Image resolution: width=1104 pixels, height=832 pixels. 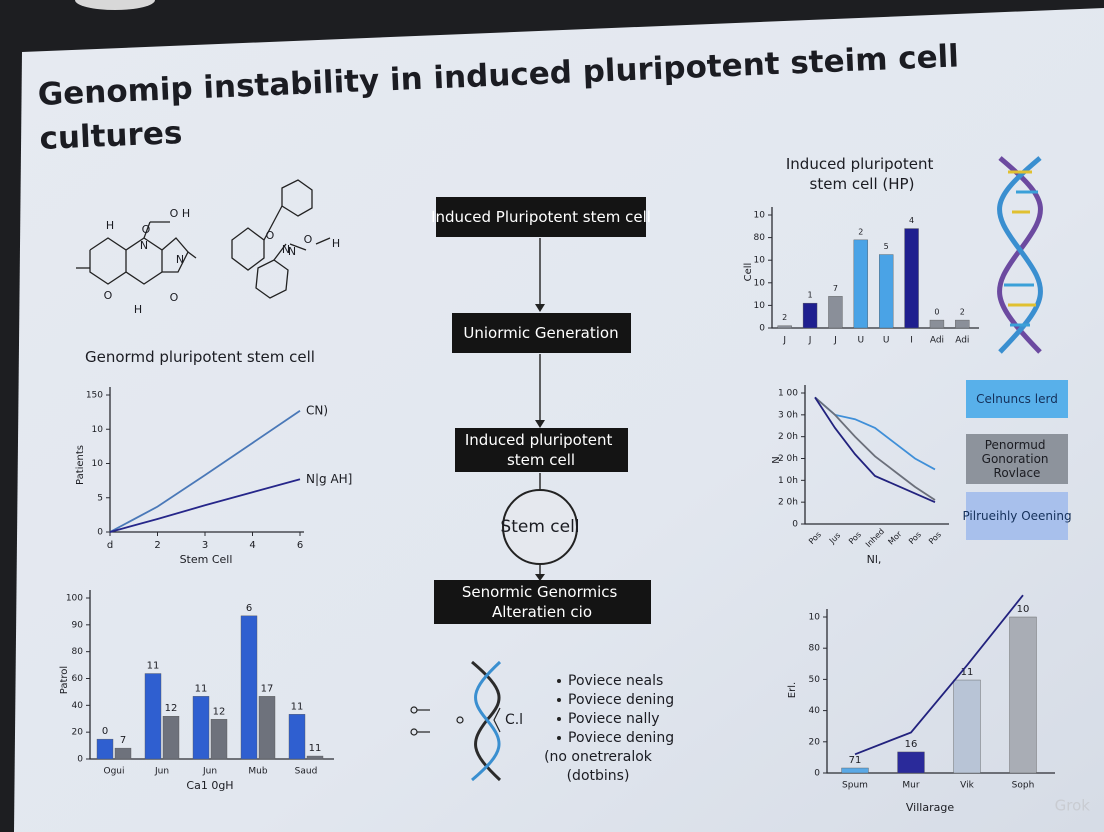 I want to click on bar-label: 7, so click(x=835, y=288).